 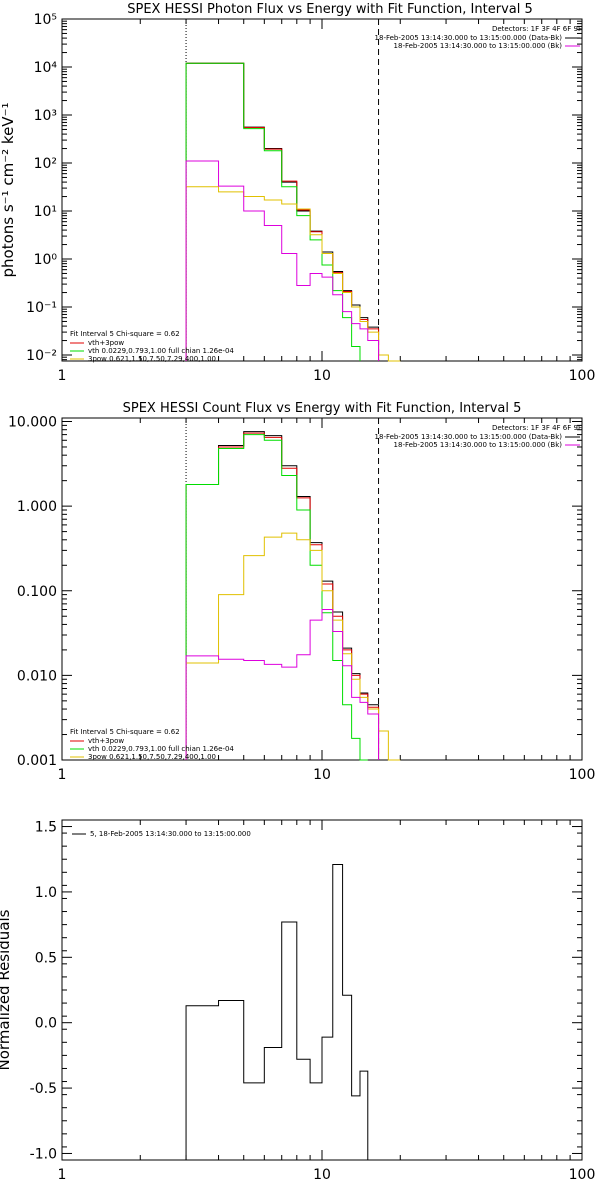 I want to click on resid-series-step-line, so click(x=277, y=1011).